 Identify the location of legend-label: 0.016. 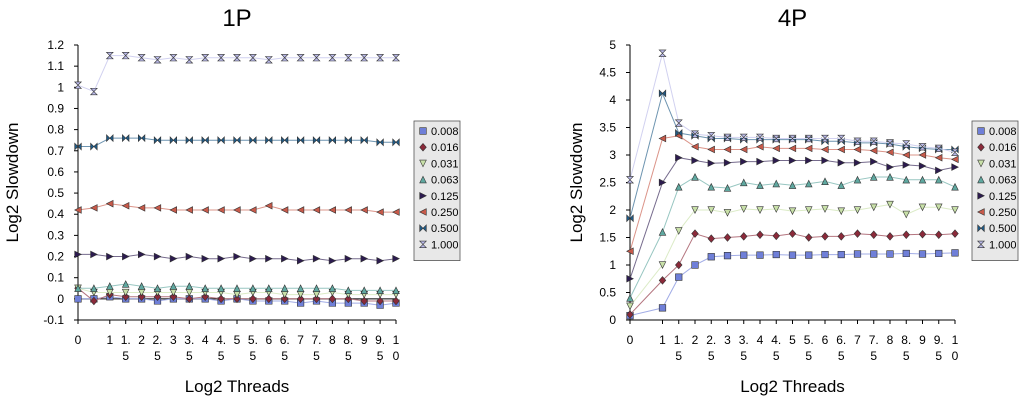
(445, 148).